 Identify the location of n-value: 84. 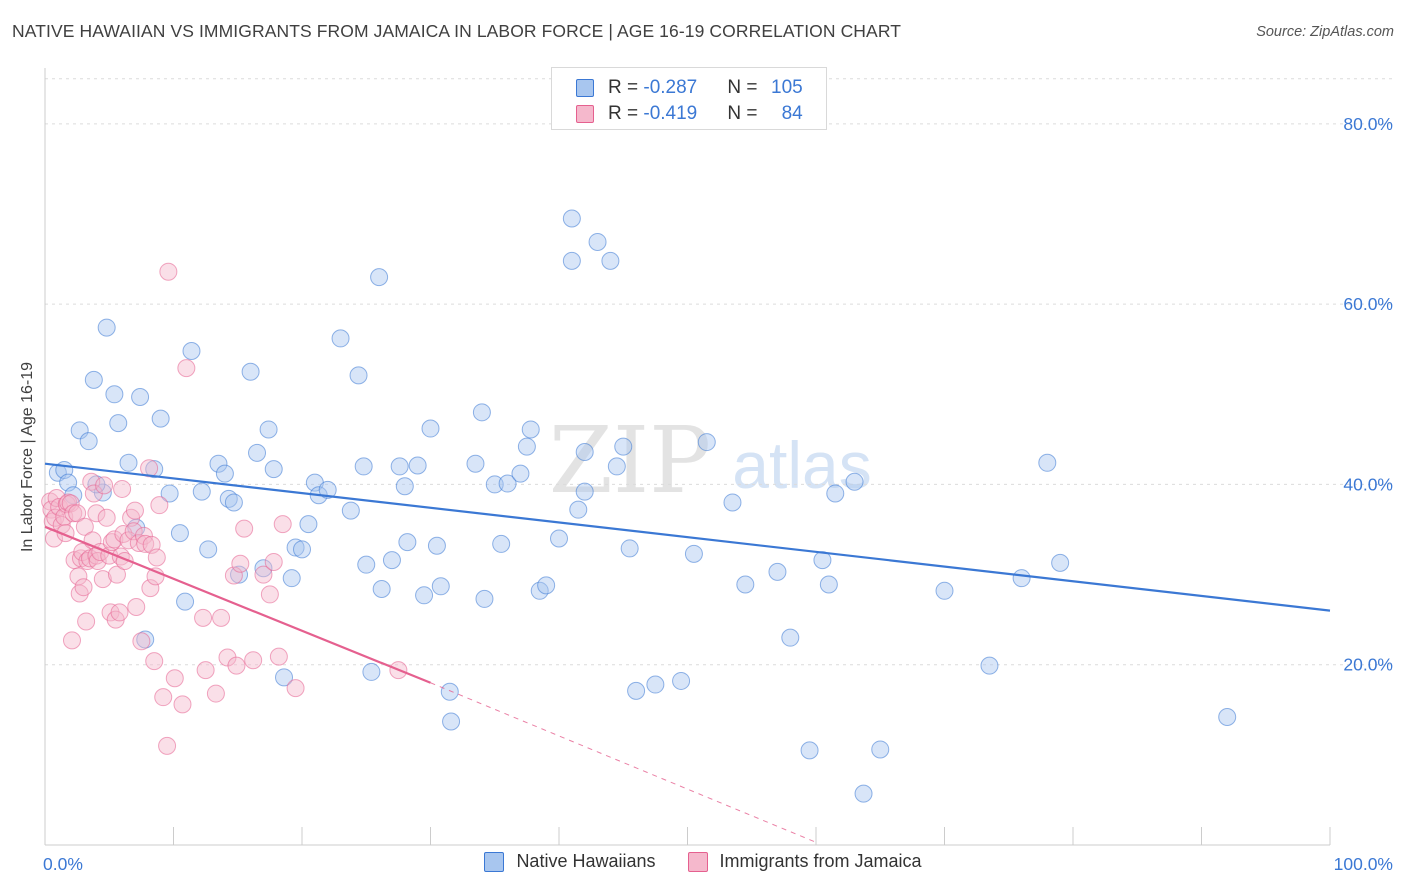
(792, 113).